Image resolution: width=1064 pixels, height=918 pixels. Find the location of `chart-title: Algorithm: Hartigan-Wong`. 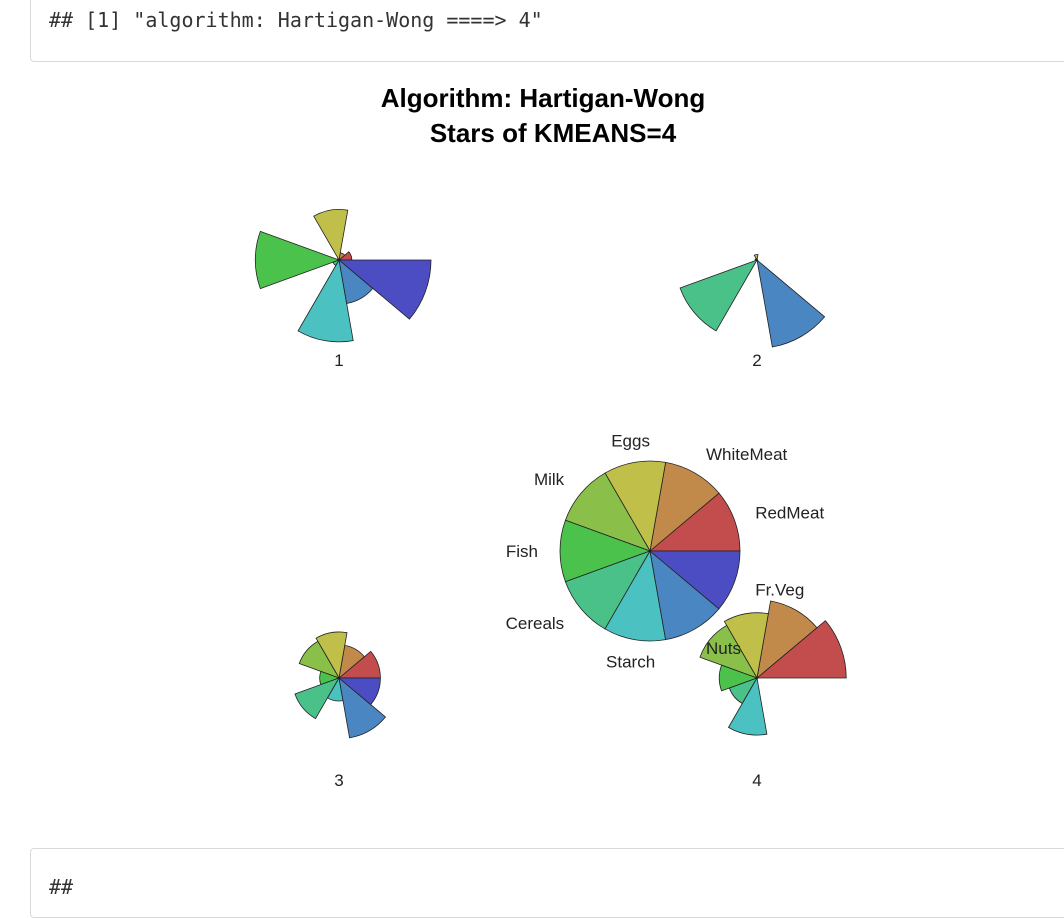

chart-title: Algorithm: Hartigan-Wong is located at coordinates (543, 98).